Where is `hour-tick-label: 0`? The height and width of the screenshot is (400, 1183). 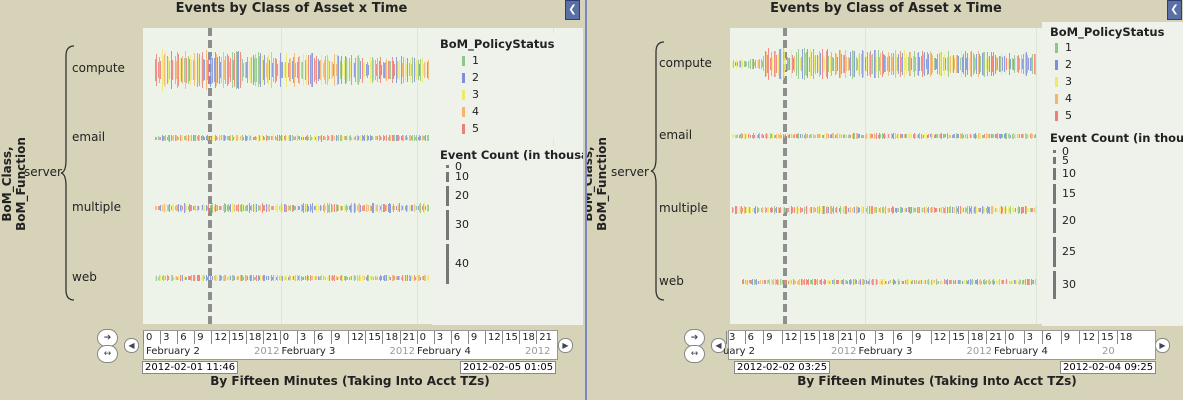 hour-tick-label: 0 is located at coordinates (286, 337).